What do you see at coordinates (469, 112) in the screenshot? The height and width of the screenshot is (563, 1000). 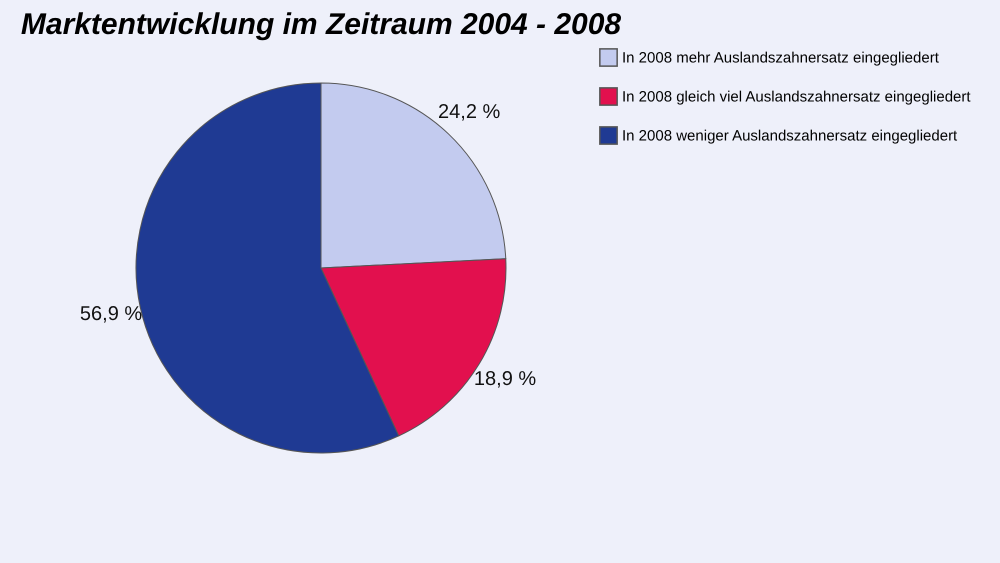 I see `data-label: 24,2 %` at bounding box center [469, 112].